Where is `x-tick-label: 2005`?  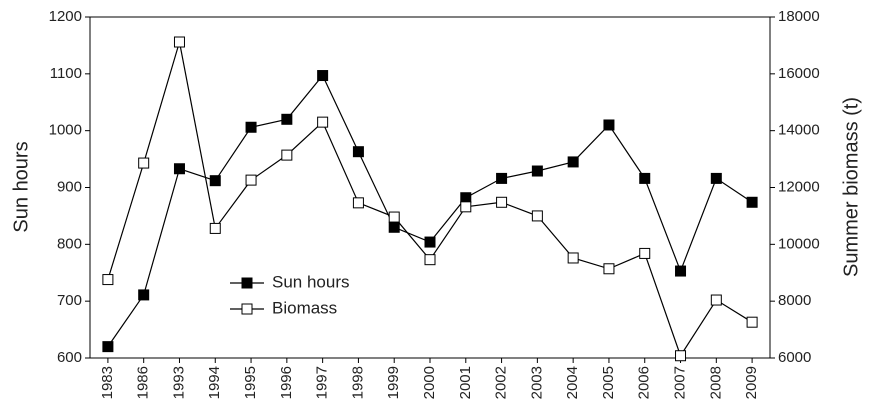 x-tick-label: 2005 is located at coordinates (608, 382).